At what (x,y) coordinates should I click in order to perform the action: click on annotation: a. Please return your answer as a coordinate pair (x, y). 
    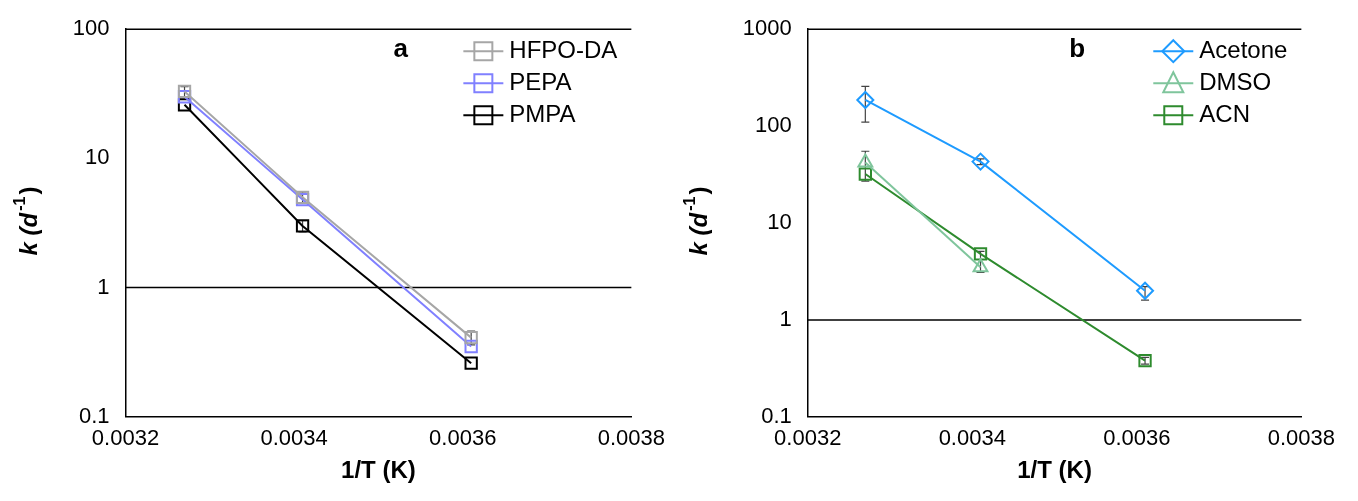
    Looking at the image, I should click on (401, 48).